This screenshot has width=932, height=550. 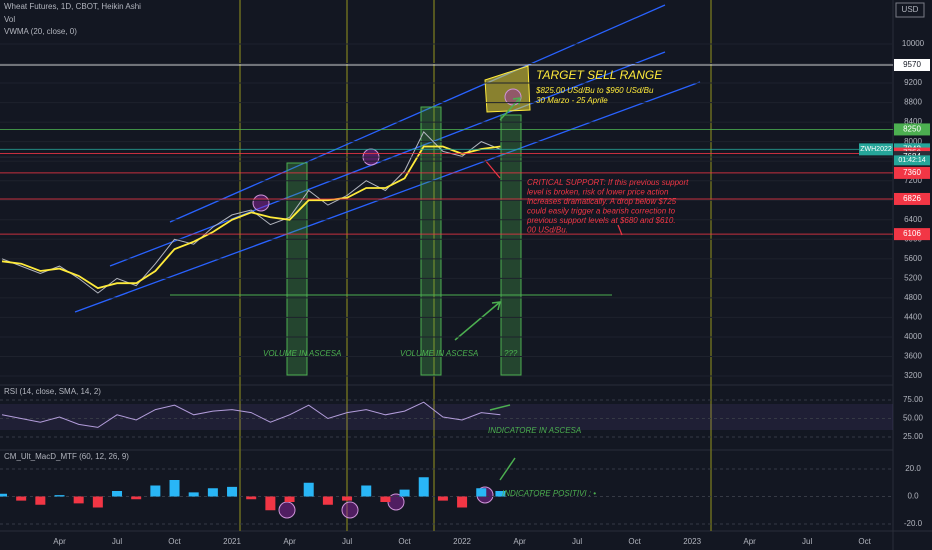 I want to click on target-range: $825.00 USd/Bu to $960 USd/Bu, so click(x=594, y=90).